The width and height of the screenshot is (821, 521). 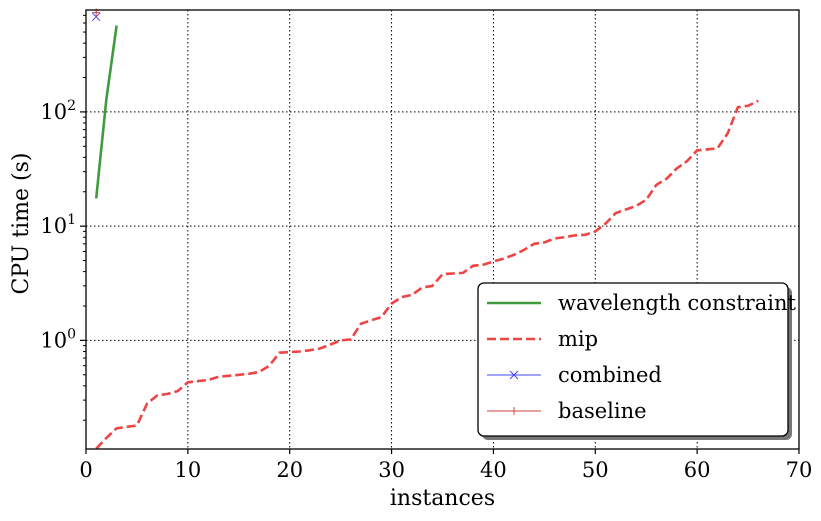 I want to click on y-tick-label: 10¹, so click(x=58, y=225).